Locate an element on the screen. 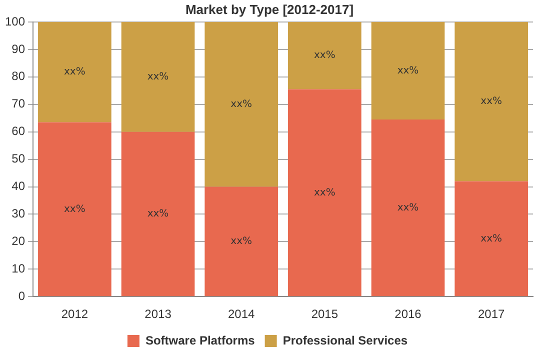 The image size is (539, 359). y-tick-label: 30 is located at coordinates (19, 213).